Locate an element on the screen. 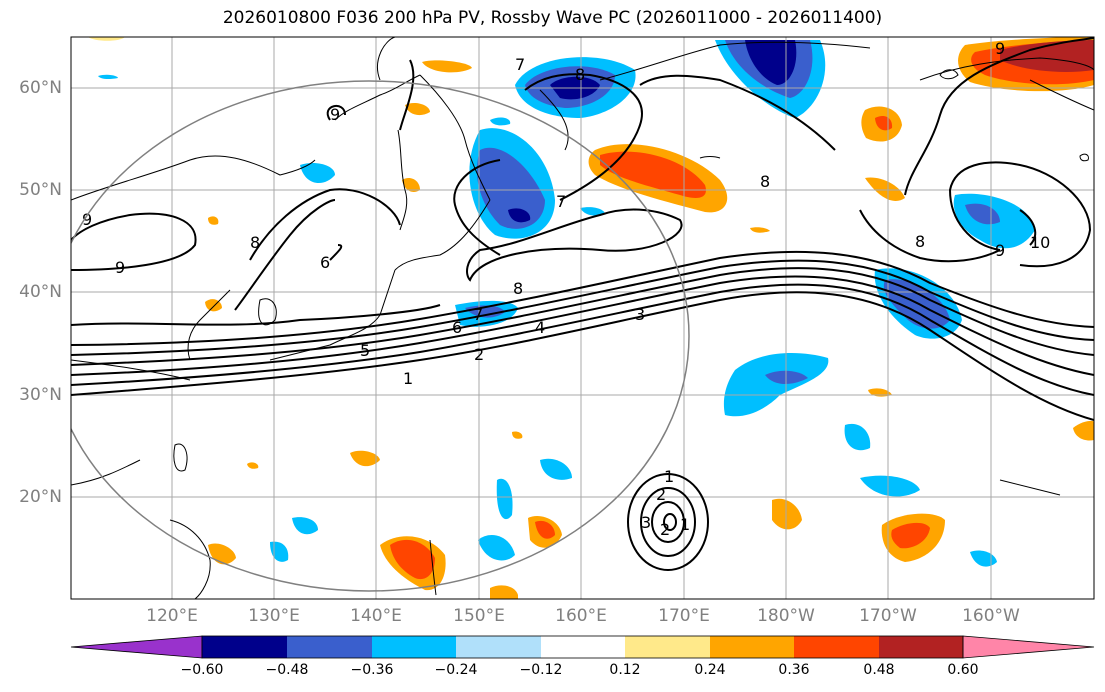 The image size is (1105, 692). lon-label-130e: 130°E is located at coordinates (274, 616).